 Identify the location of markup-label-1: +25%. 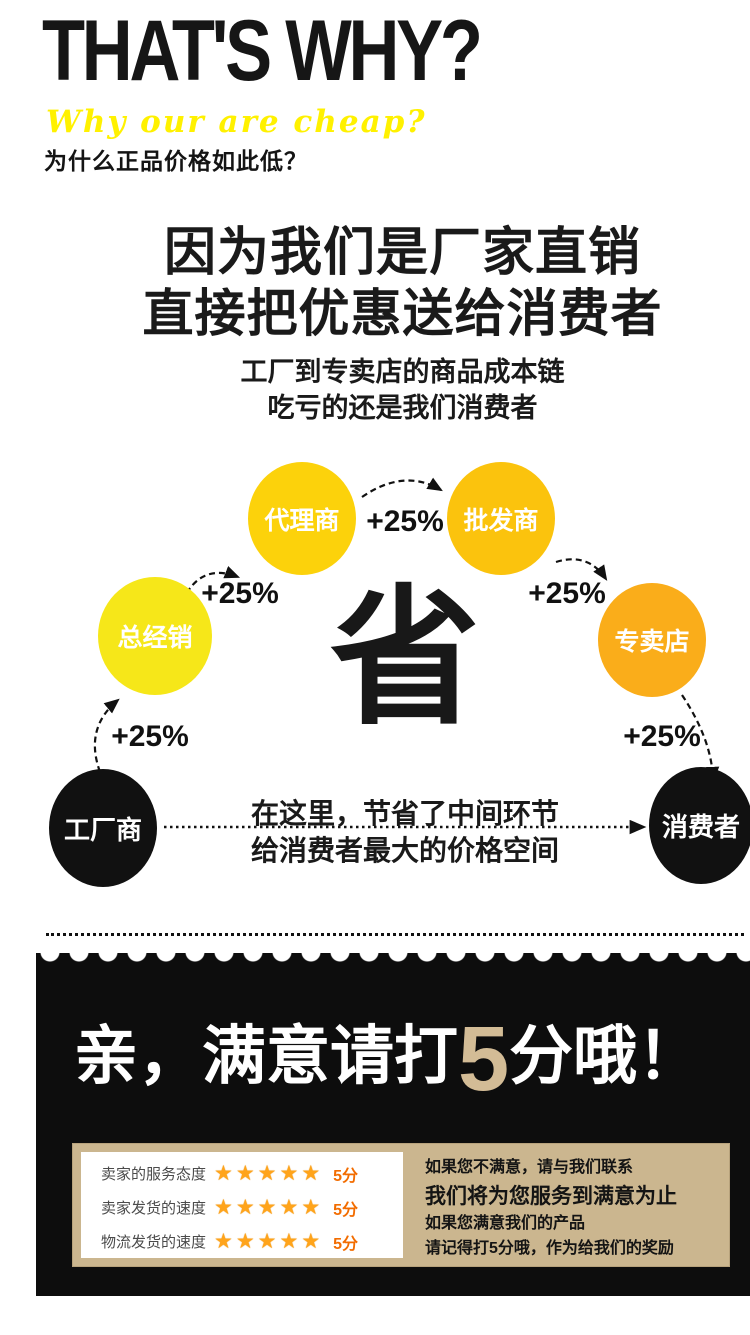
(150, 736).